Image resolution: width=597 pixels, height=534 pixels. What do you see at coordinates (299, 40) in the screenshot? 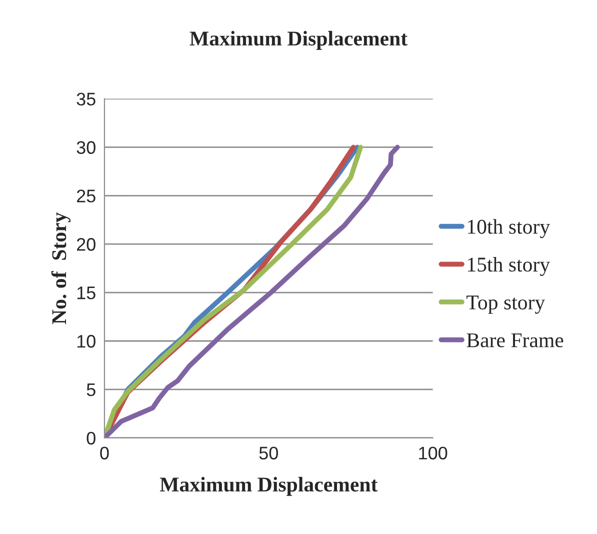
I see `chart-title: Maximum Displacement` at bounding box center [299, 40].